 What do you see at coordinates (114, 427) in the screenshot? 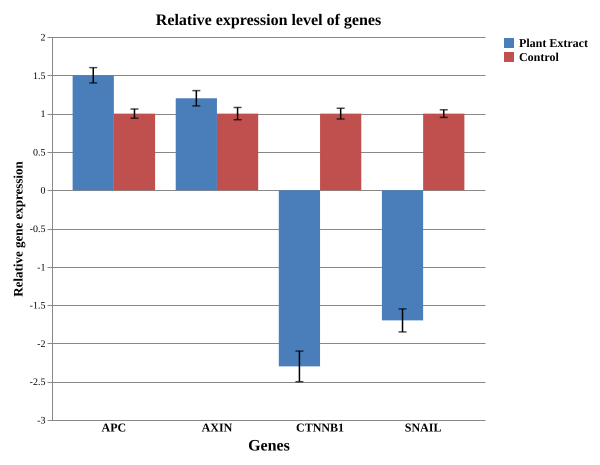
I see `x-tick-label: APC` at bounding box center [114, 427].